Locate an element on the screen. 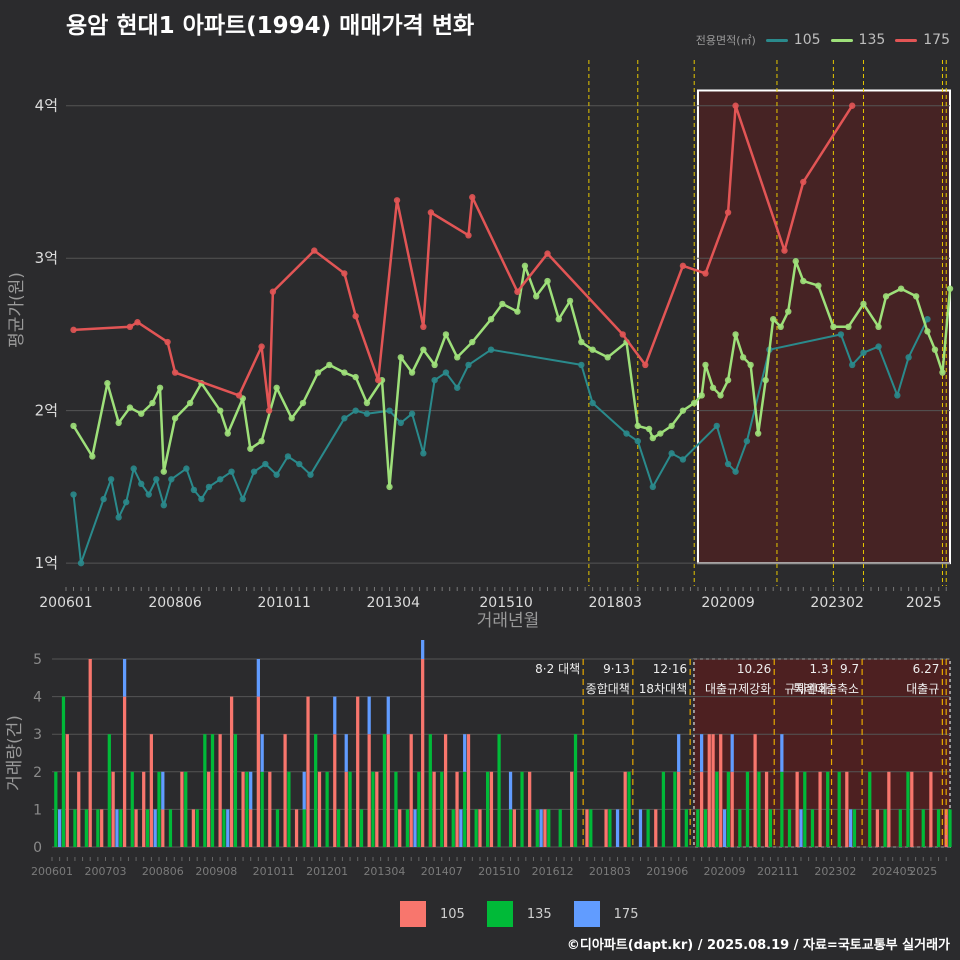 The height and width of the screenshot is (960, 960). volume-legend-item-135: 135 is located at coordinates (519, 914).